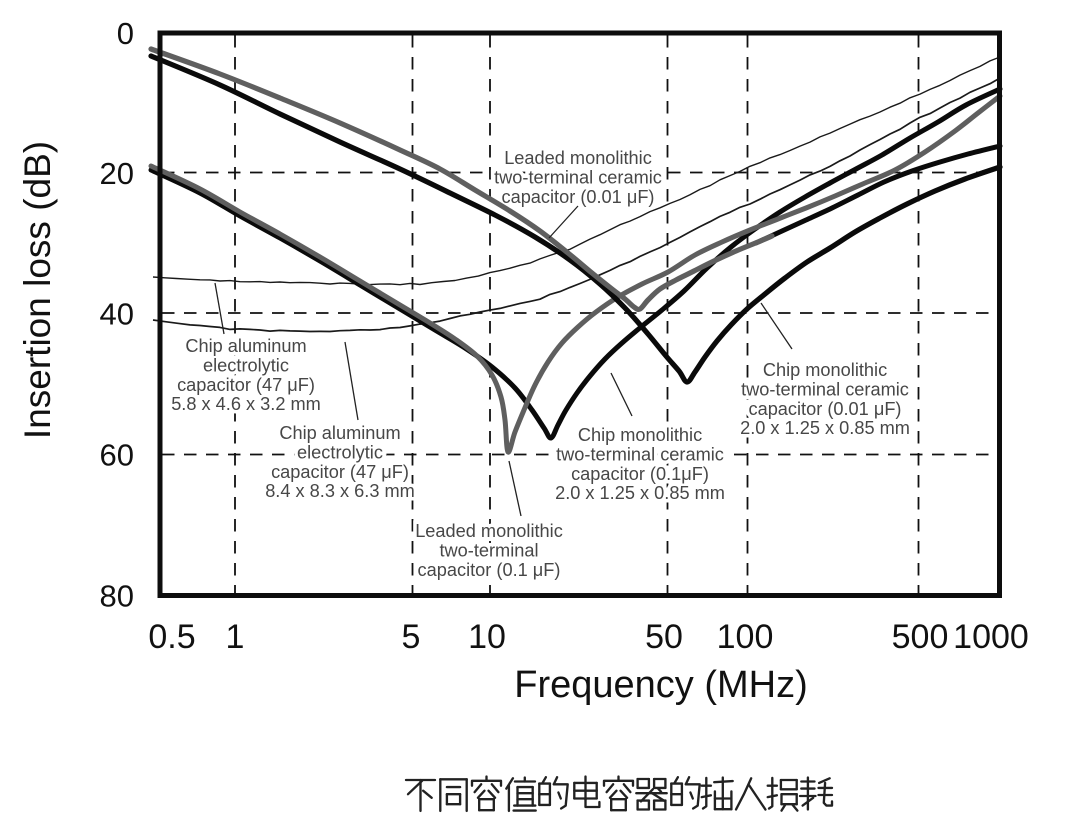  What do you see at coordinates (745, 637) in the screenshot?
I see `svg-text: 100` at bounding box center [745, 637].